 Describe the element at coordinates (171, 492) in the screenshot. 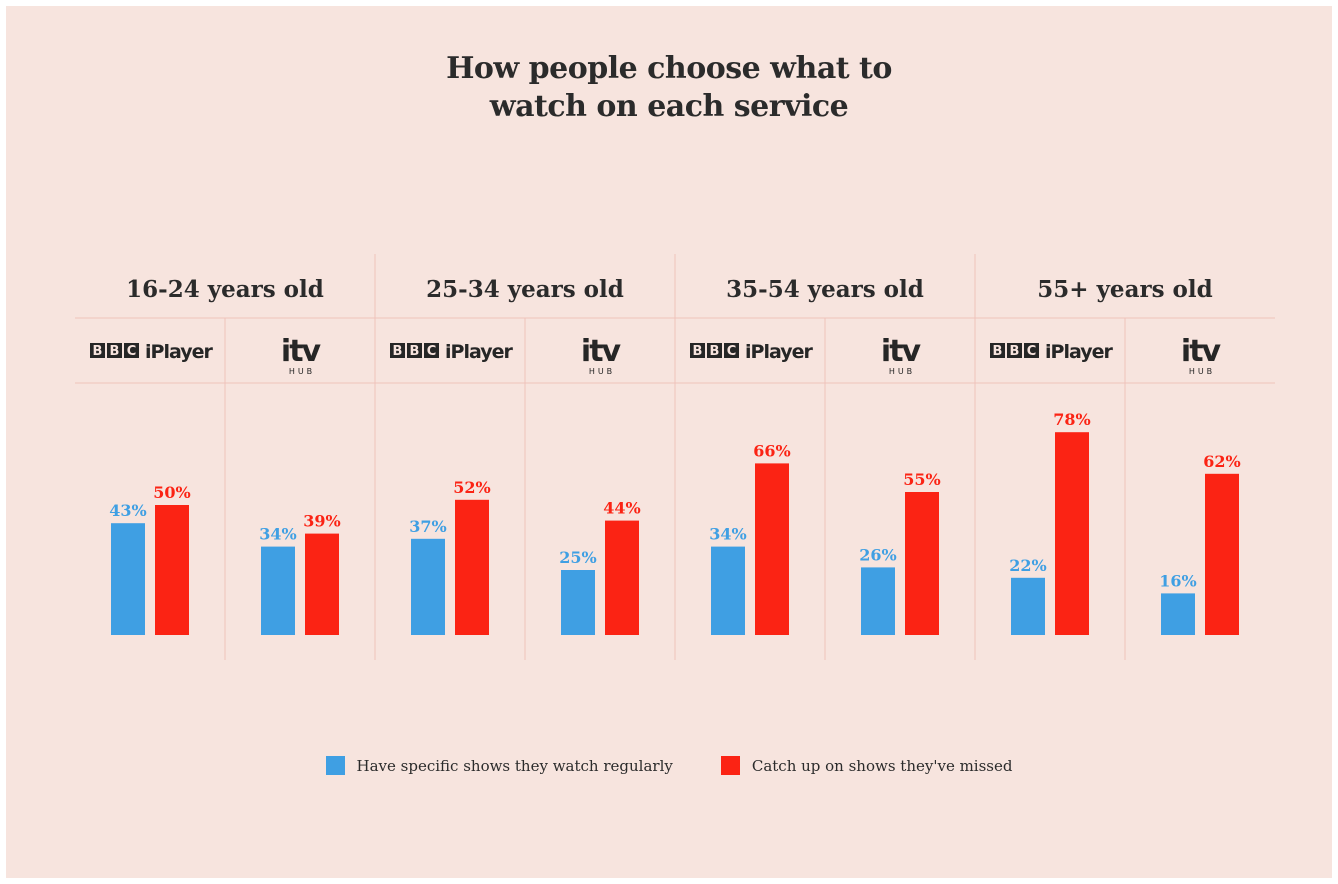

I see `data-label-catchup: 50%` at that location.